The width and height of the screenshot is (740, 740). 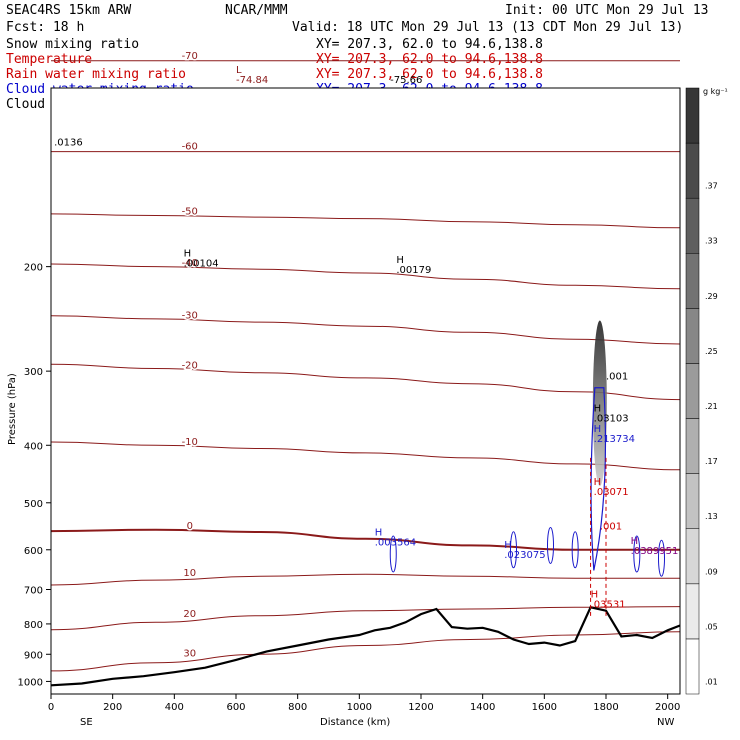 What do you see at coordinates (711, 461) in the screenshot?
I see `colorbar-label: .17` at bounding box center [711, 461].